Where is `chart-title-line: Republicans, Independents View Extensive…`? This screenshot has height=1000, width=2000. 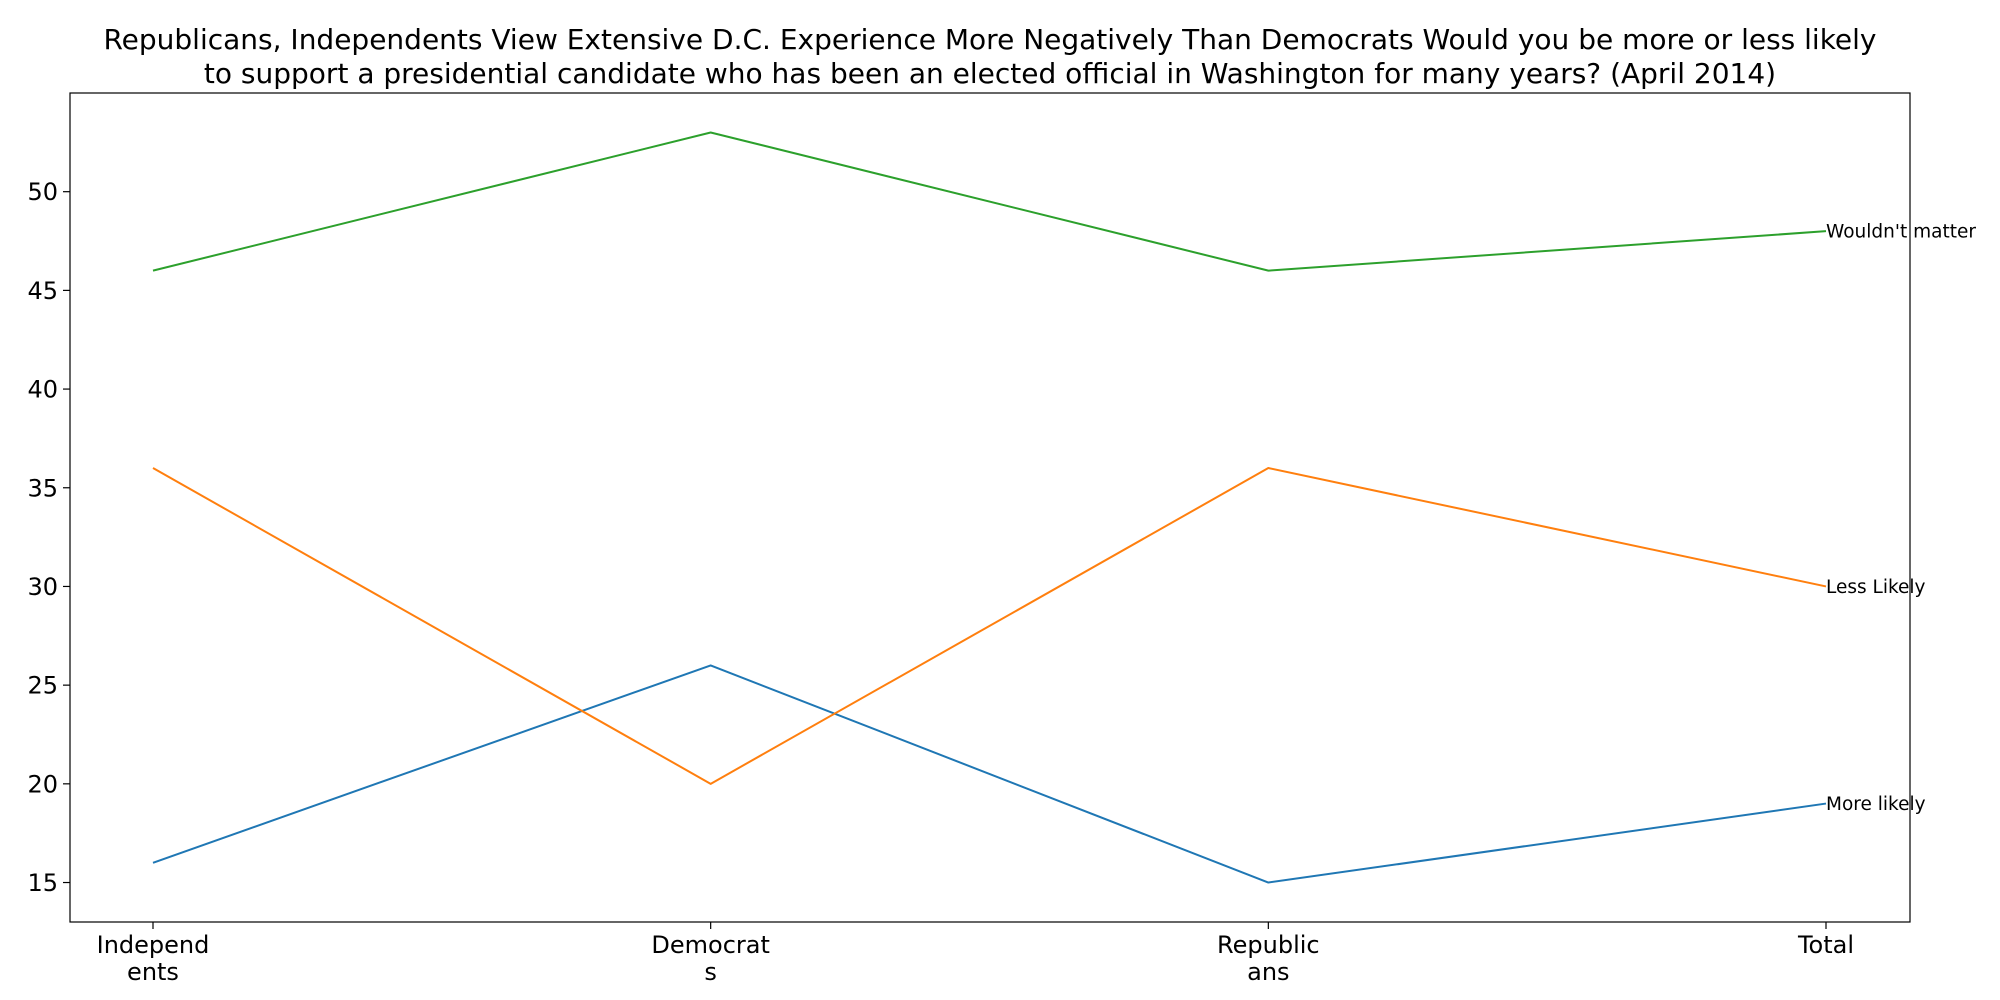 chart-title-line: Republicans, Independents View Extensive… is located at coordinates (989, 39).